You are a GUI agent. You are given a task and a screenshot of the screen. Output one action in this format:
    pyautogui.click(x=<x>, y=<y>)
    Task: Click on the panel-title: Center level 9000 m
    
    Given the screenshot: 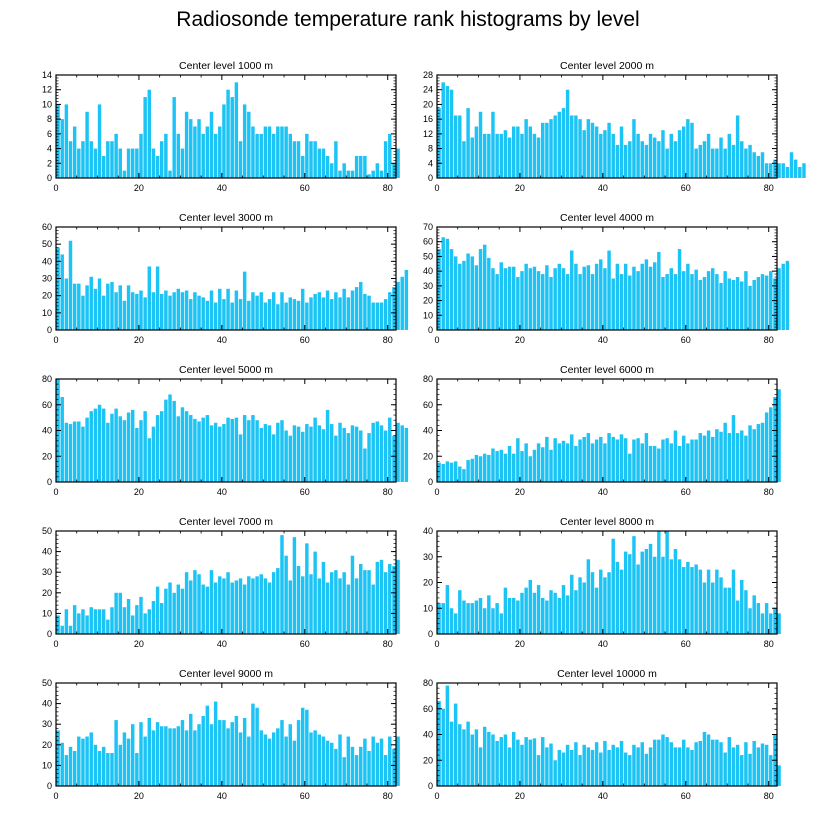 What is the action you would take?
    pyautogui.click(x=226, y=674)
    